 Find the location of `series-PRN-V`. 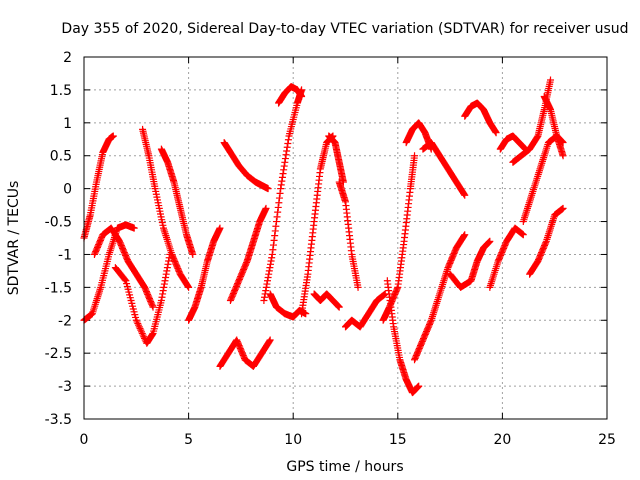

series-PRN-V is located at coordinates (440, 297).